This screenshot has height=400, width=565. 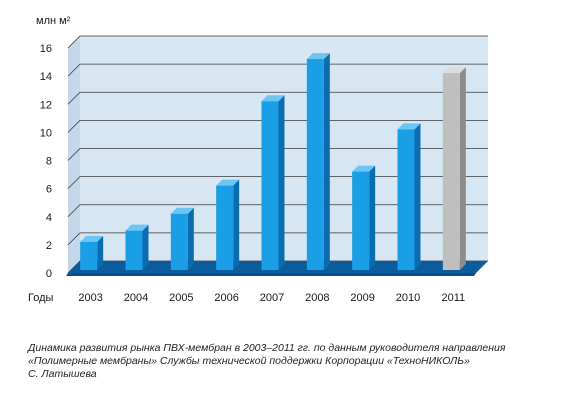 What do you see at coordinates (49, 218) in the screenshot?
I see `y-tick-label: 4` at bounding box center [49, 218].